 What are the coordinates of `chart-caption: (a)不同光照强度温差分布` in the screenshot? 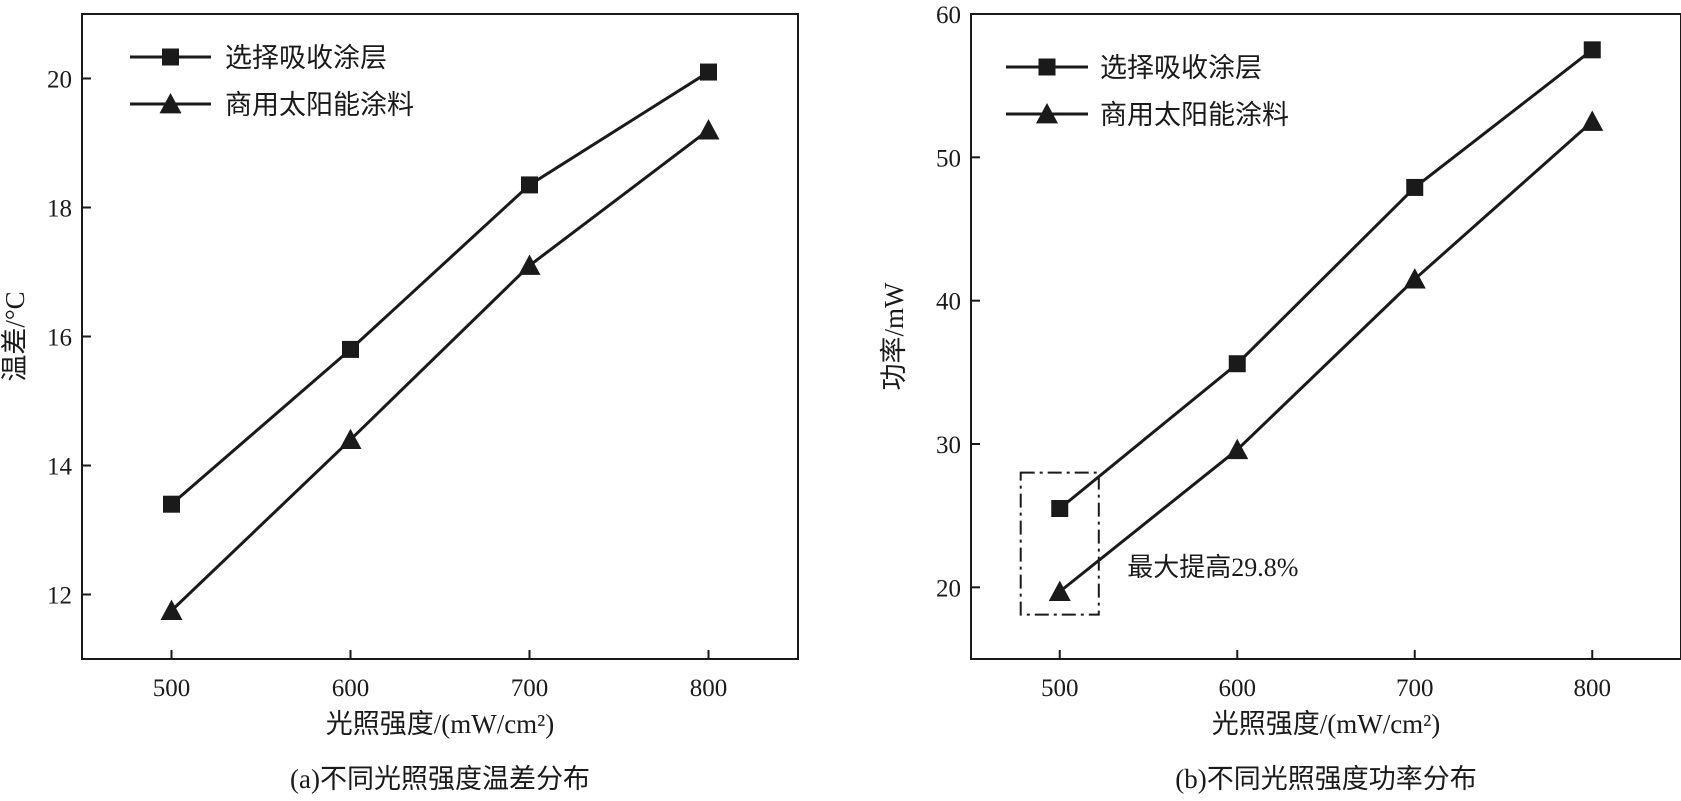 It's located at (440, 779).